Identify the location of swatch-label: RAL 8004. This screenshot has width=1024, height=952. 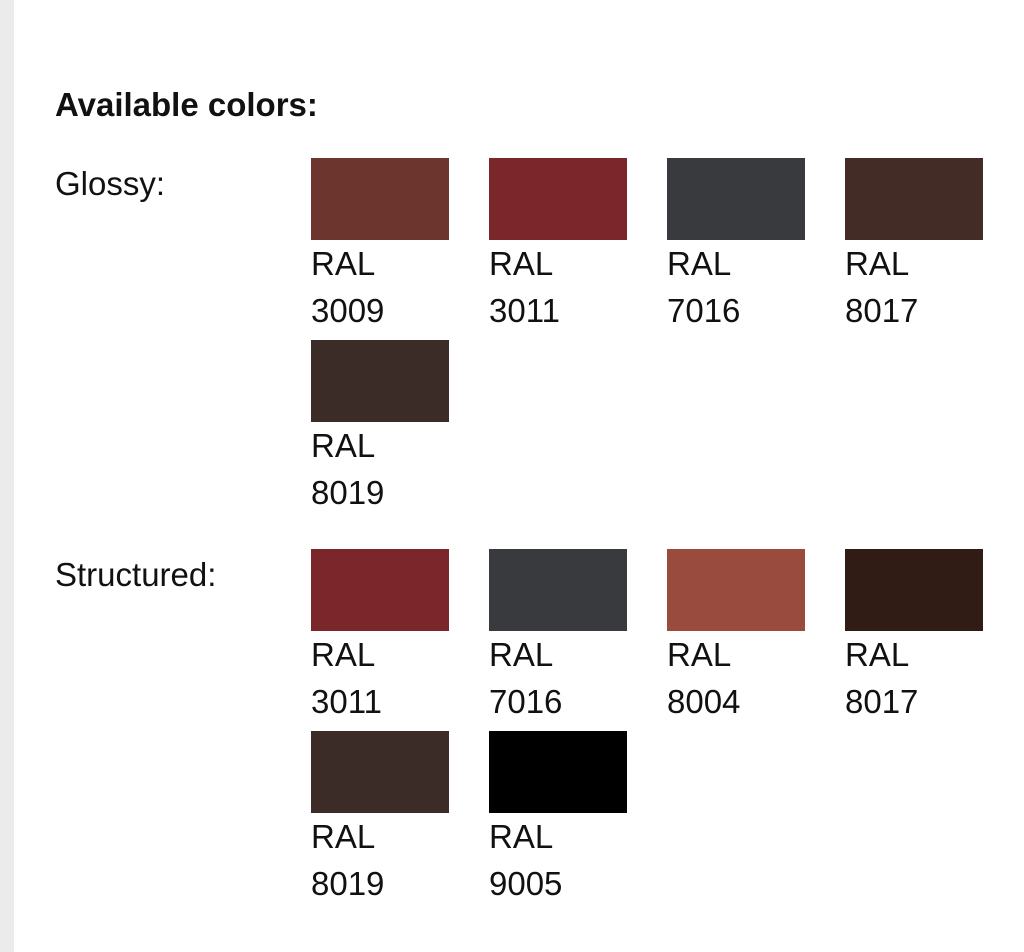
(704, 678).